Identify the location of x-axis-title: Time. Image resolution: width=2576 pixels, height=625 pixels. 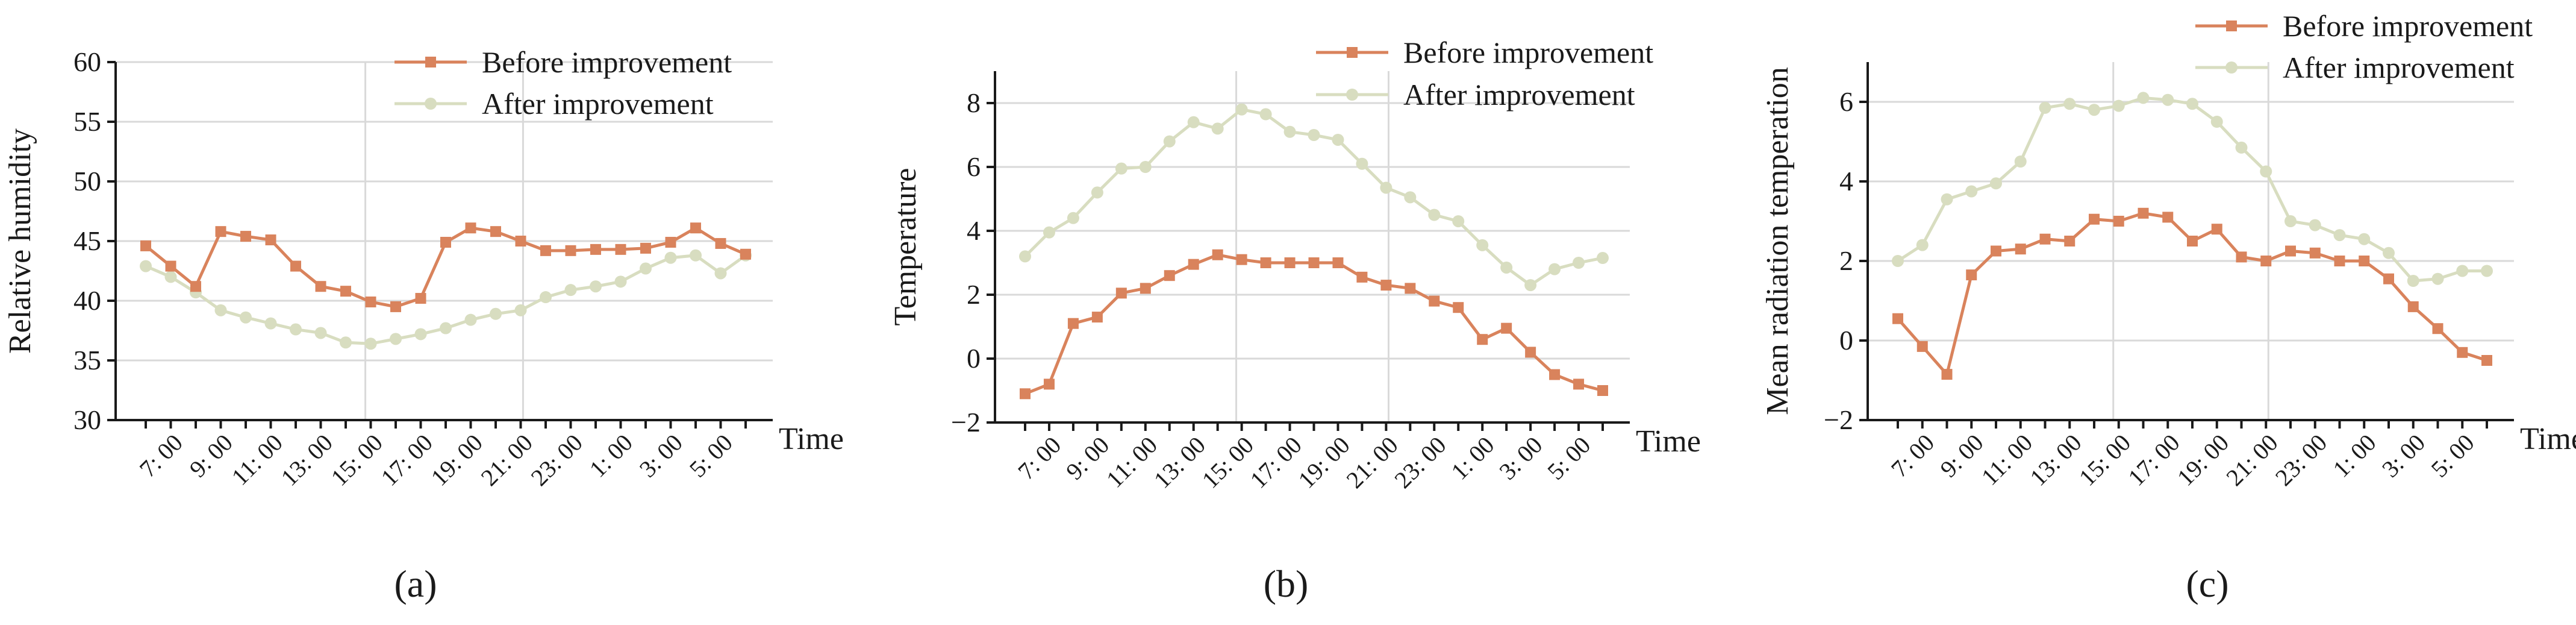
(811, 439).